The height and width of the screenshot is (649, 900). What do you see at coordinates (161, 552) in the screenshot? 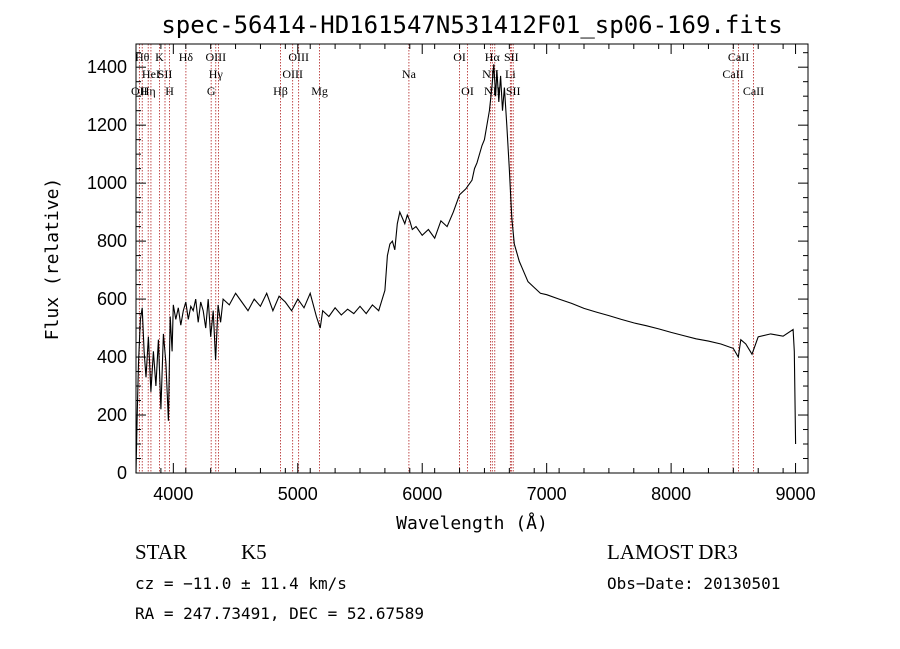
I see `object-class: STAR` at bounding box center [161, 552].